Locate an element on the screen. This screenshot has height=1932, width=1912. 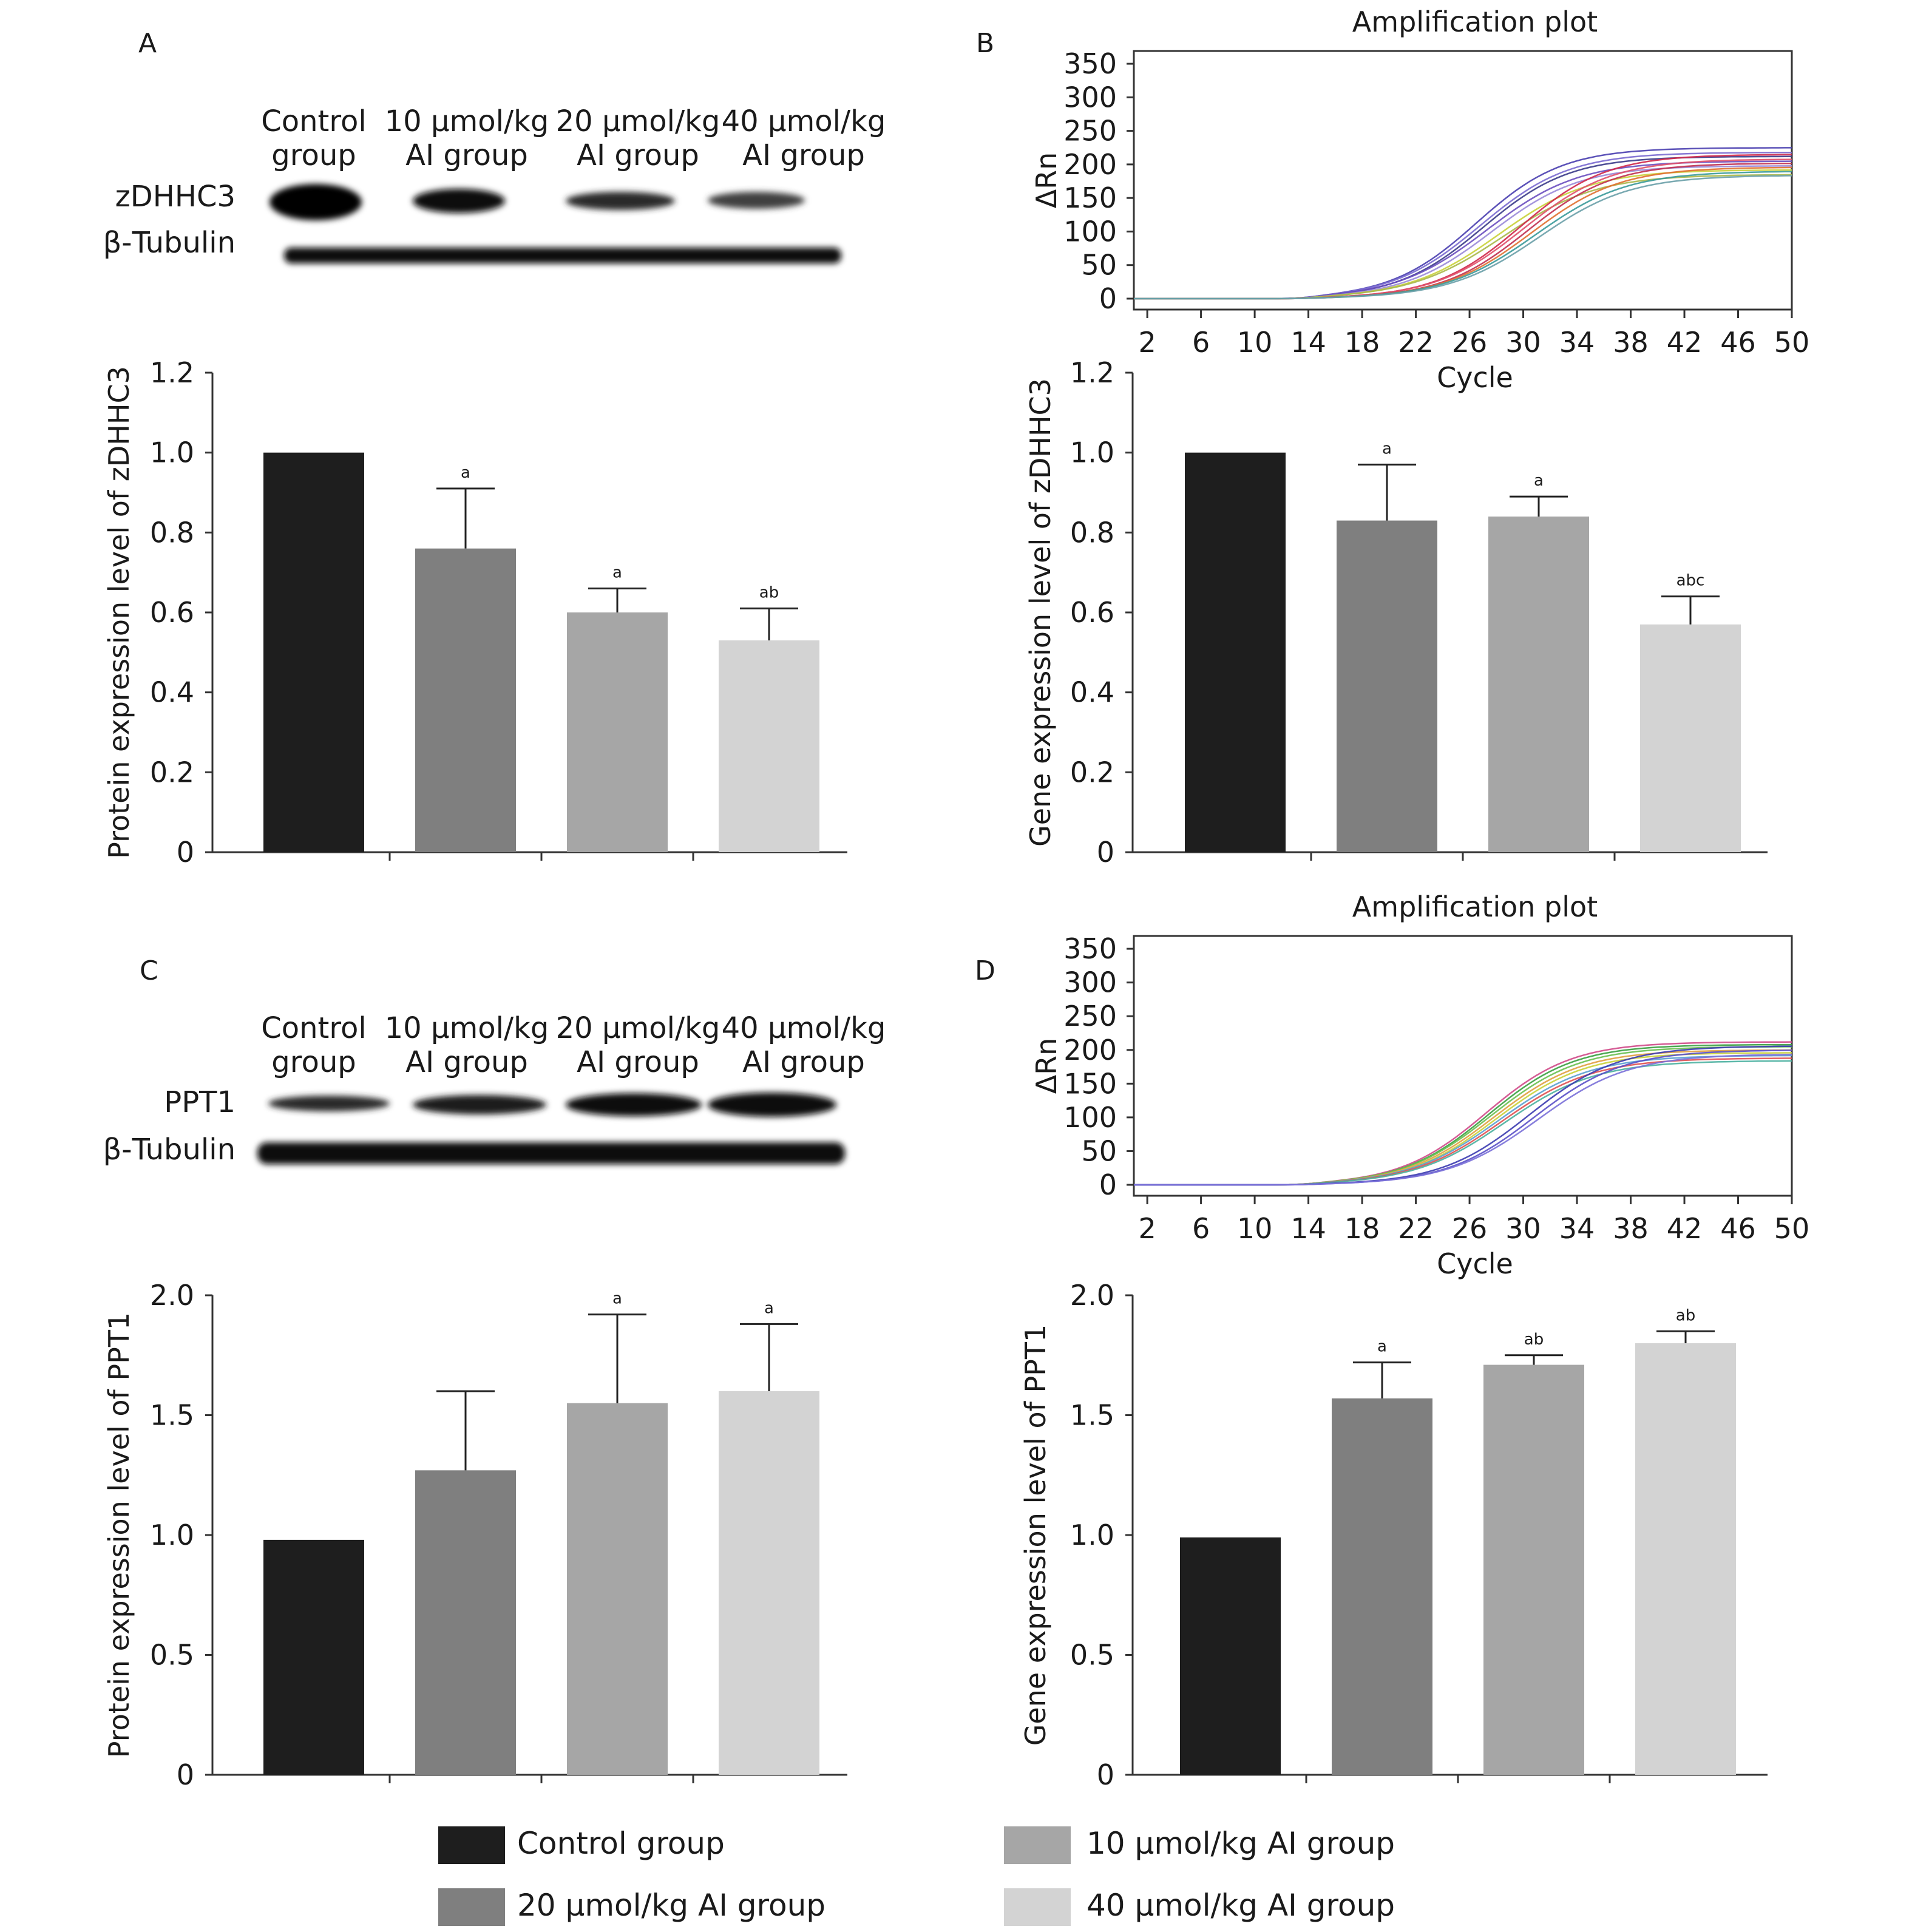
y-tick-label: 2.0 is located at coordinates (1092, 1295).